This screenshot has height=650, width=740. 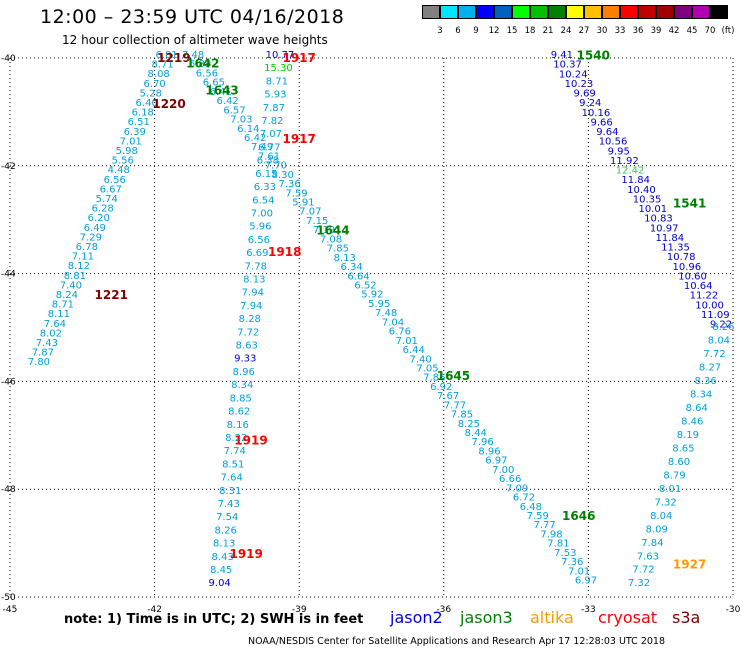 What do you see at coordinates (226, 530) in the screenshot?
I see `wave-height-value: 8.26` at bounding box center [226, 530].